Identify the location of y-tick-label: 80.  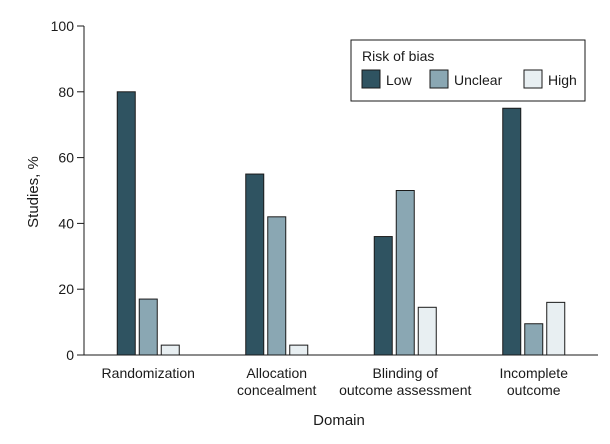
(66, 92).